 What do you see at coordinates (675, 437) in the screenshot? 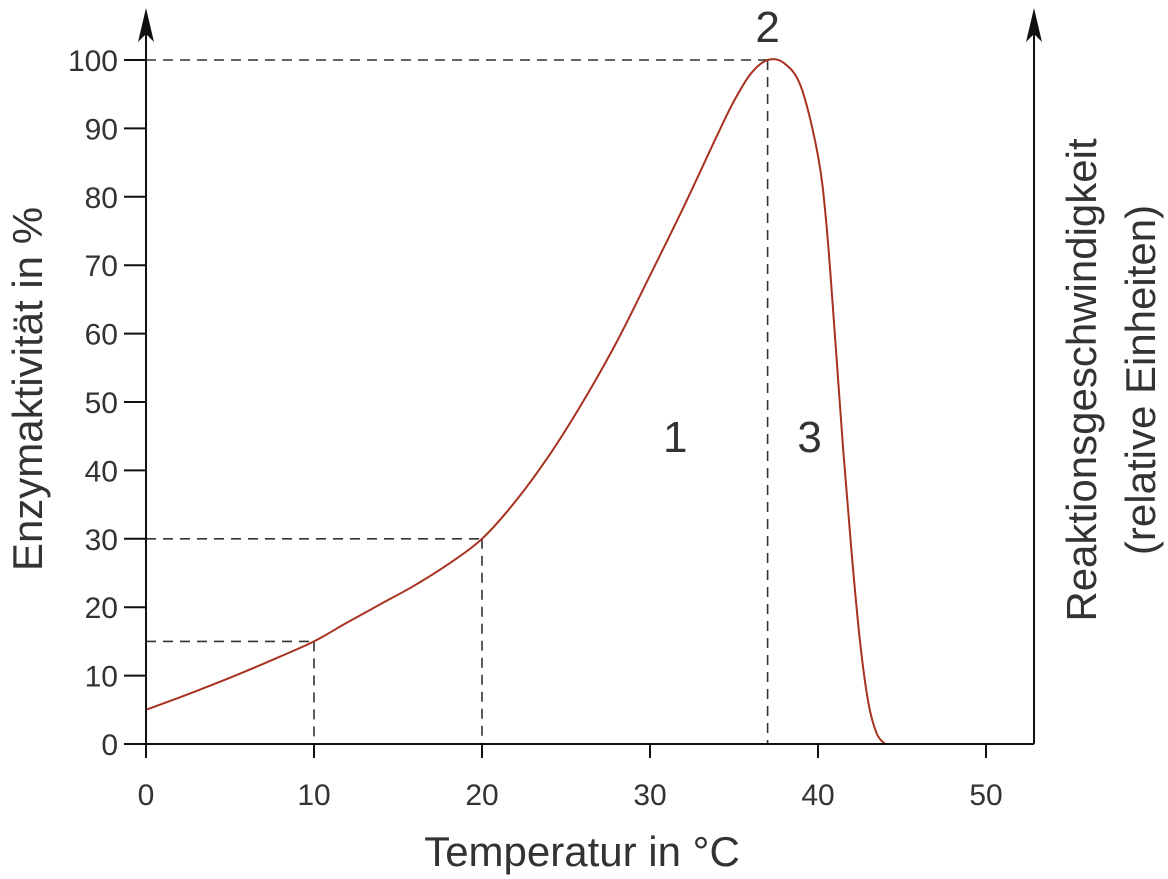
I see `region-label-1: 1` at bounding box center [675, 437].